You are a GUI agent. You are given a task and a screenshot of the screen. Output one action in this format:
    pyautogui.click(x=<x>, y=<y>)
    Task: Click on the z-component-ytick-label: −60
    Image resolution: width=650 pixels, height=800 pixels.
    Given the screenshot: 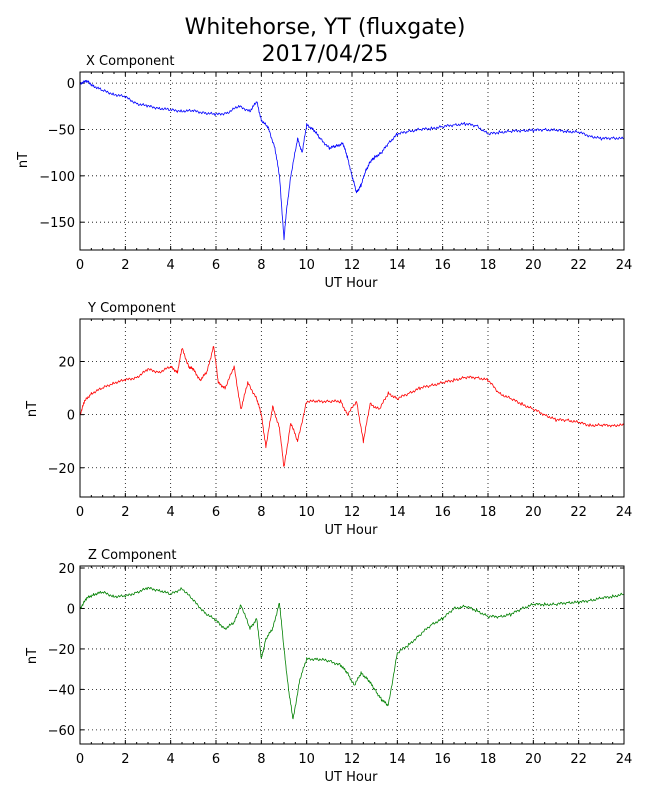 What is the action you would take?
    pyautogui.click(x=61, y=731)
    